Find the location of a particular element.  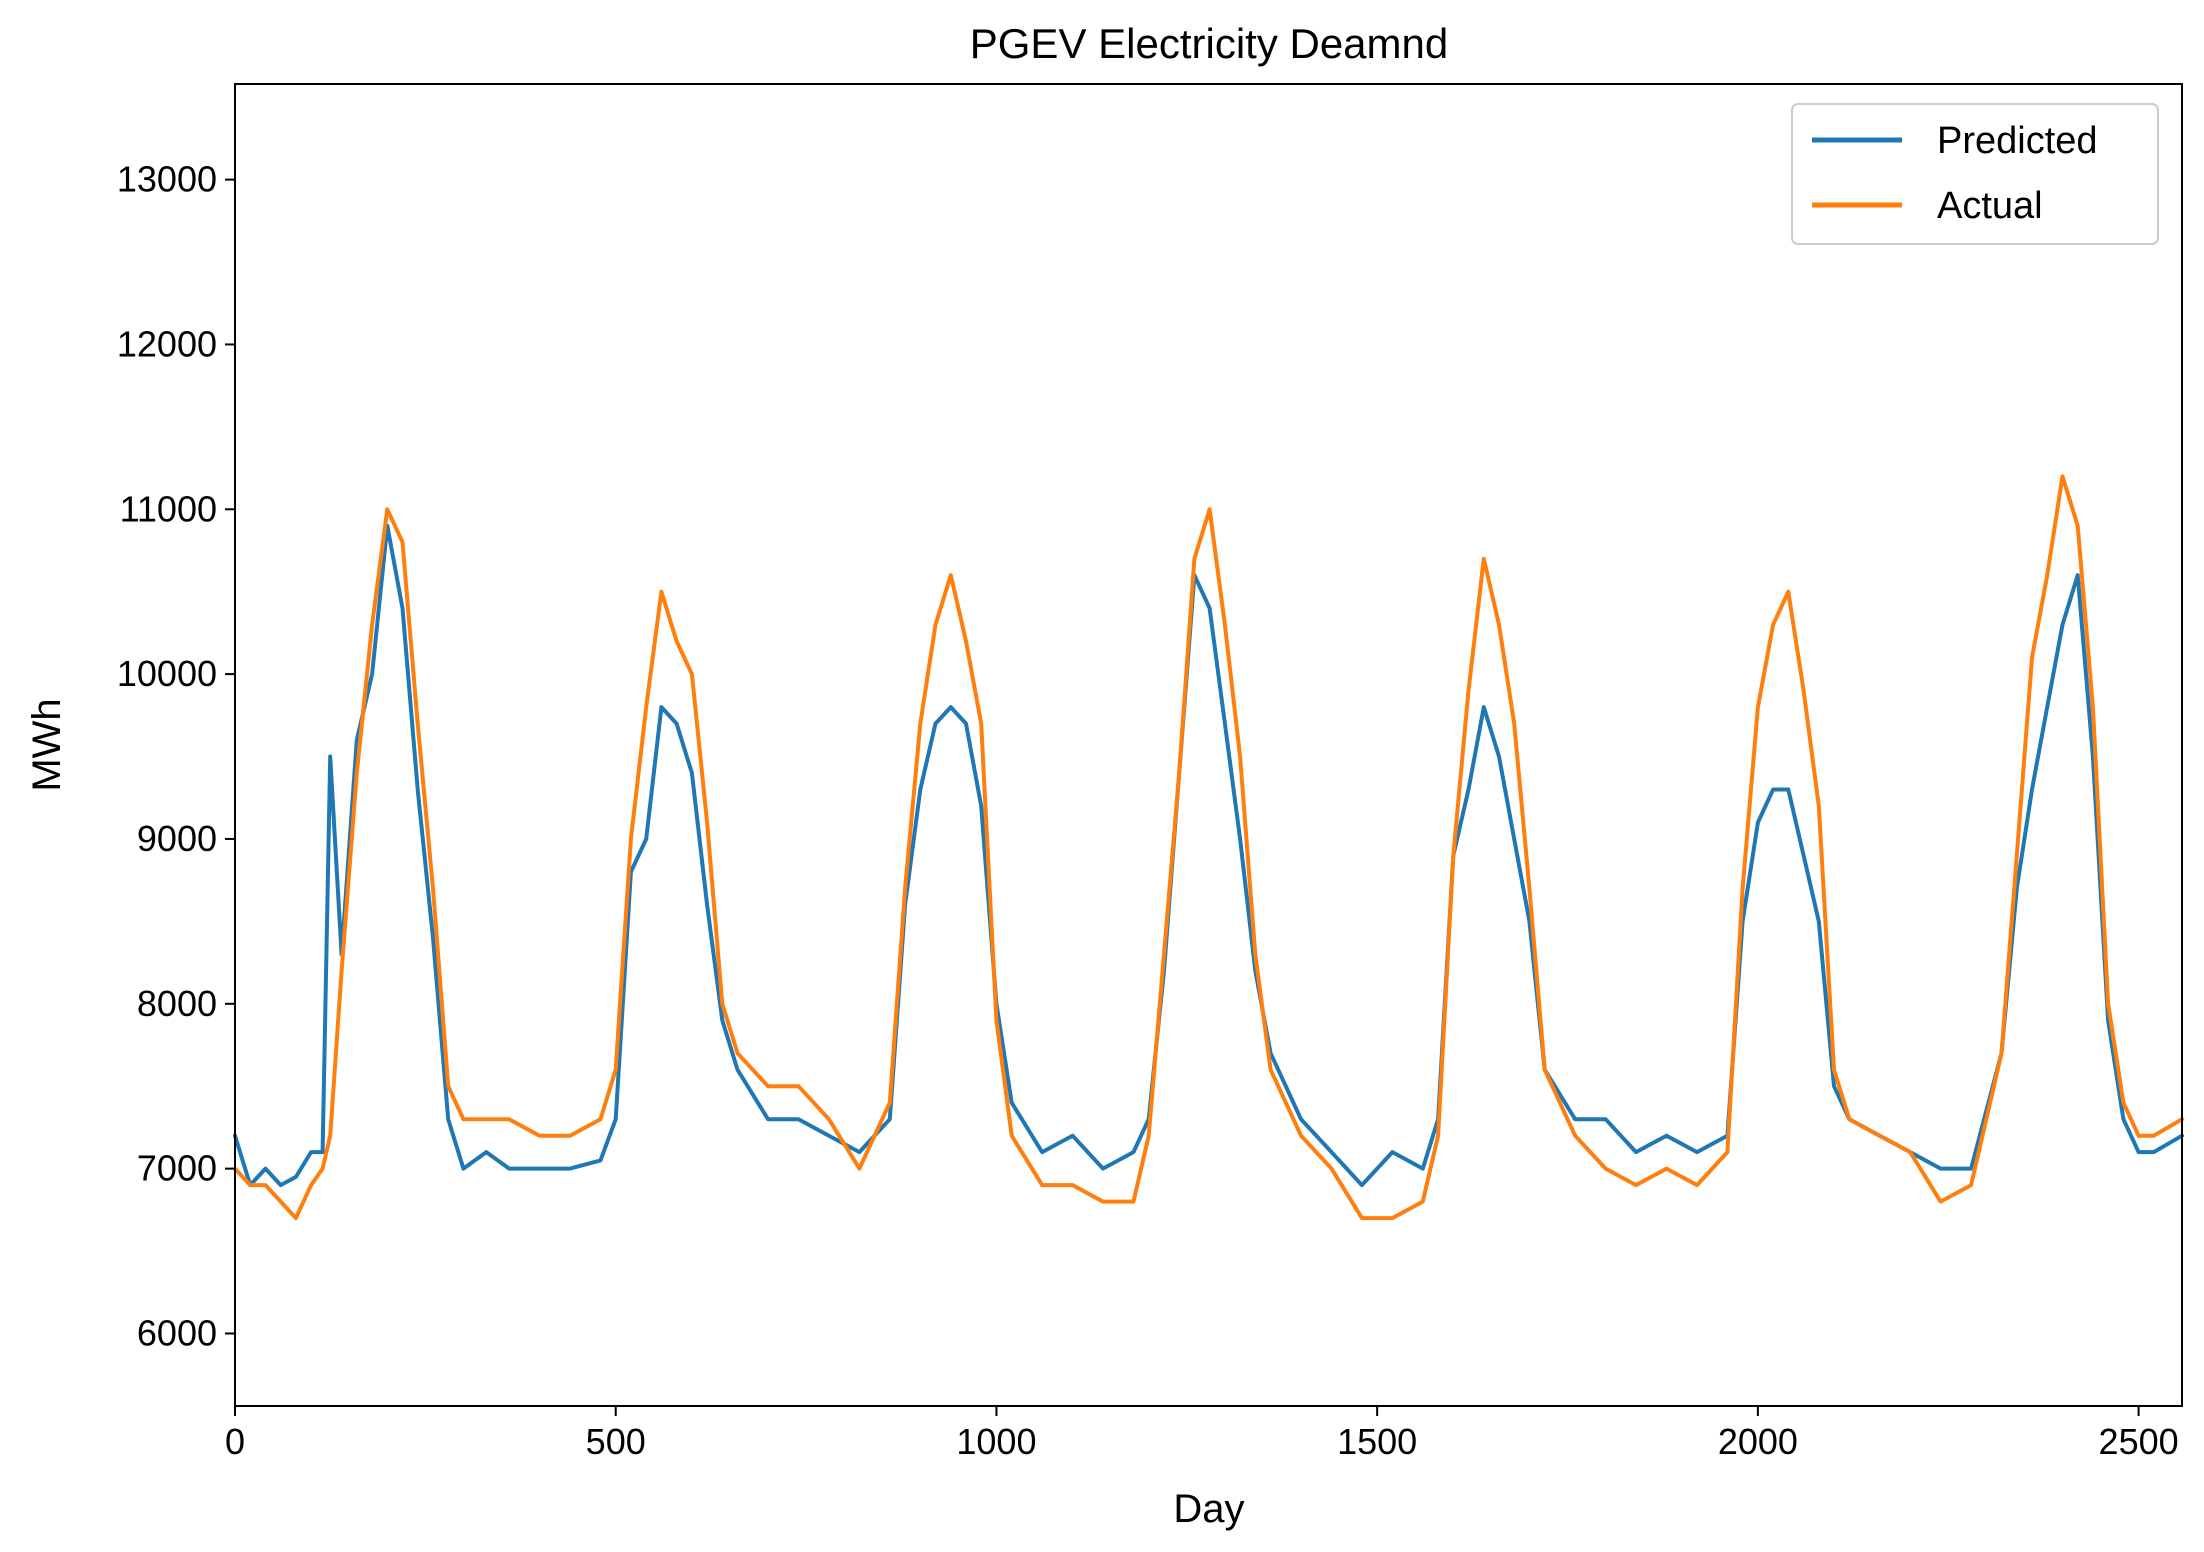

y-axis-label: MWh is located at coordinates (47, 744).